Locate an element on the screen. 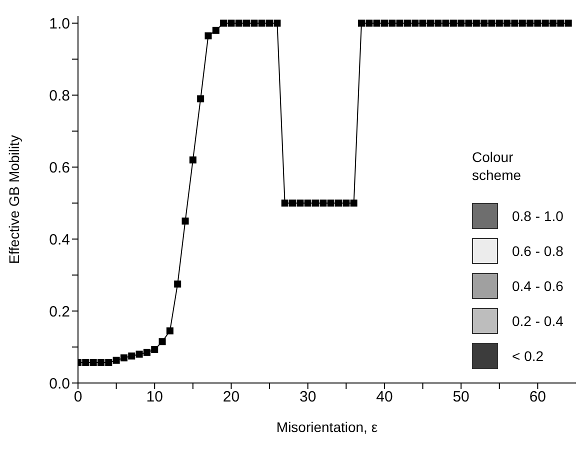 This screenshot has width=586, height=456. annotation: 0.4 - 0.6 is located at coordinates (538, 286).